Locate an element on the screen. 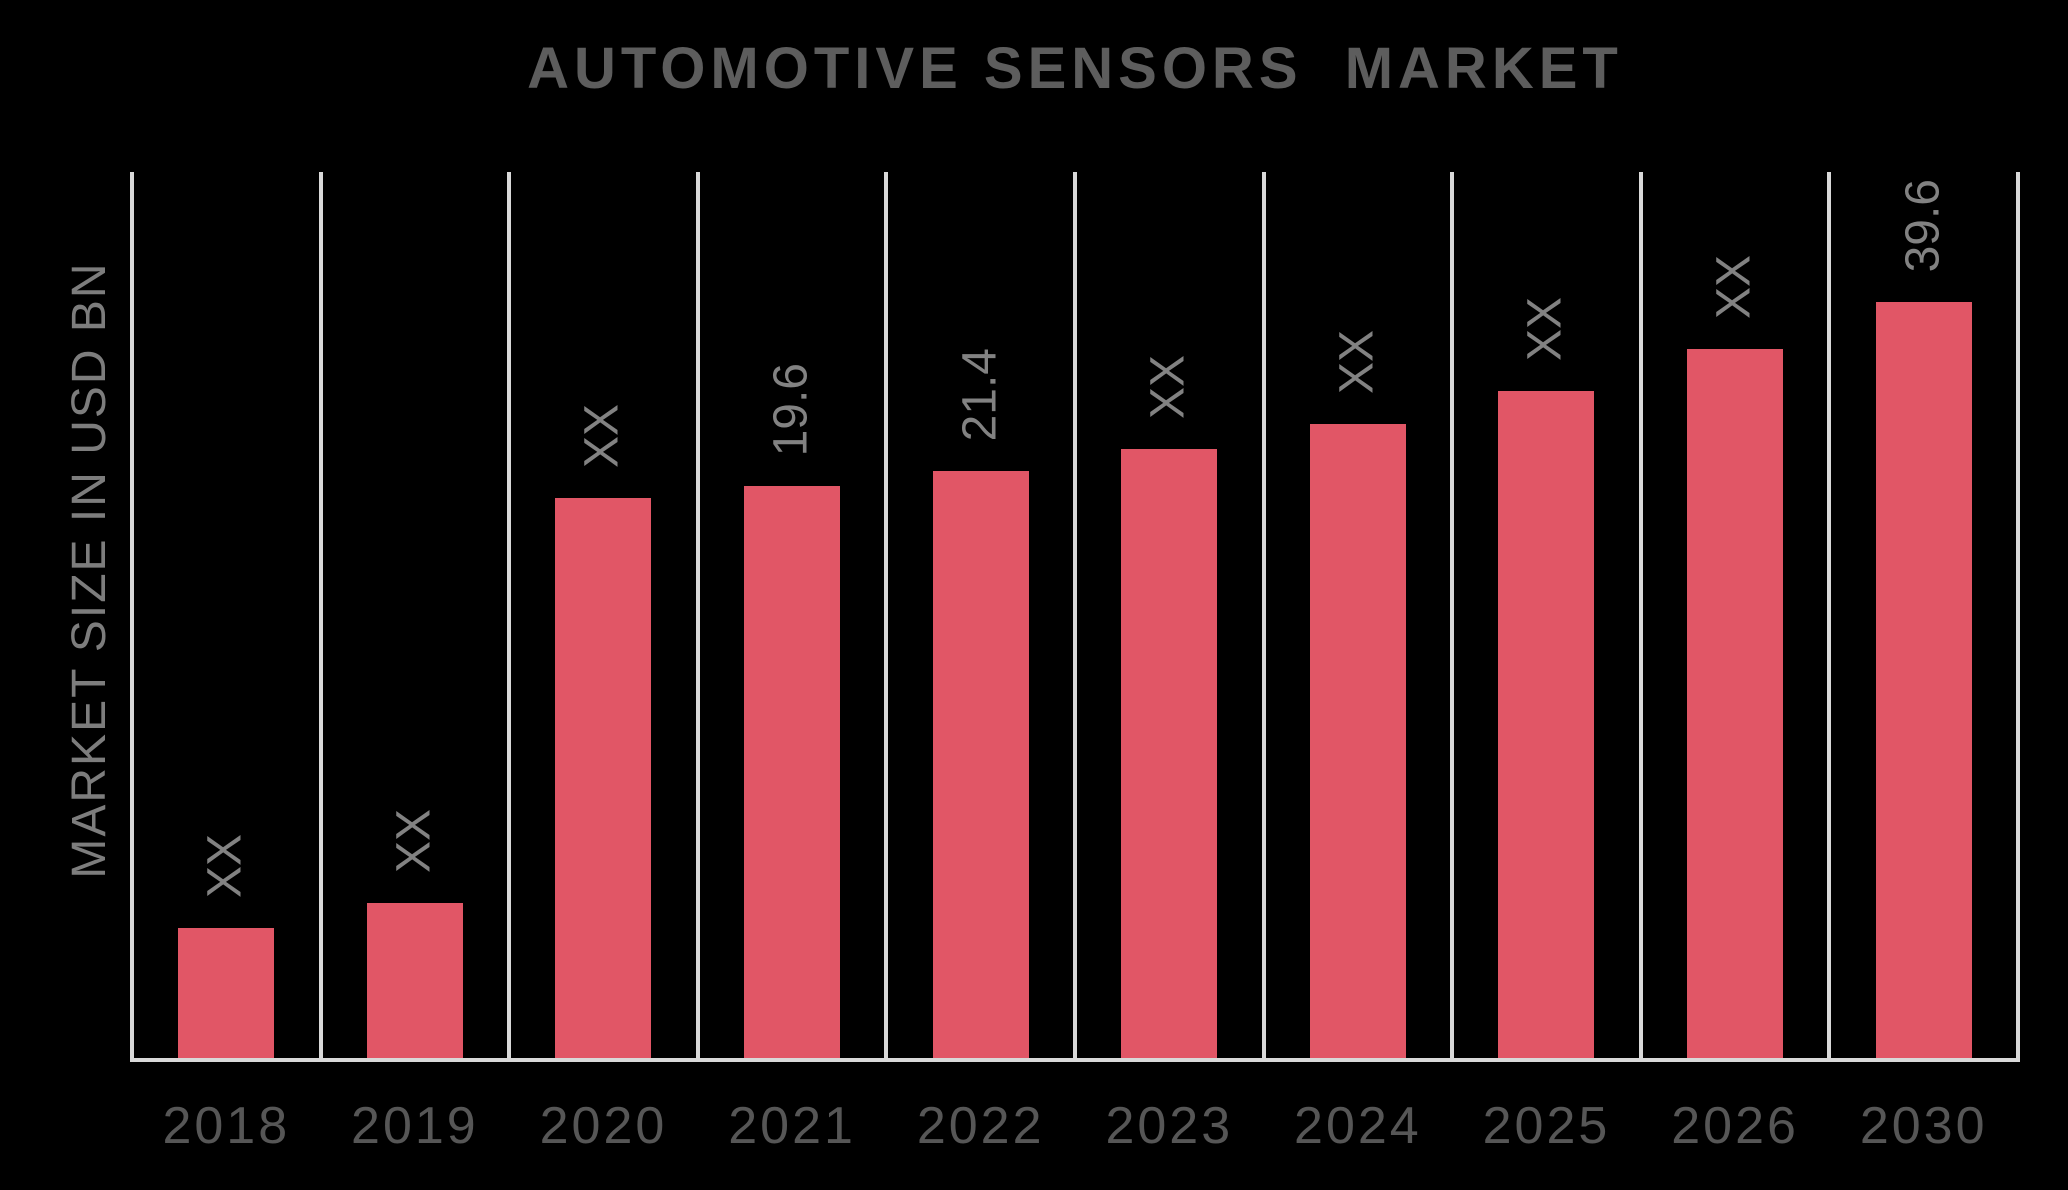  bar-value-label-2018: XX is located at coordinates (225, 865).